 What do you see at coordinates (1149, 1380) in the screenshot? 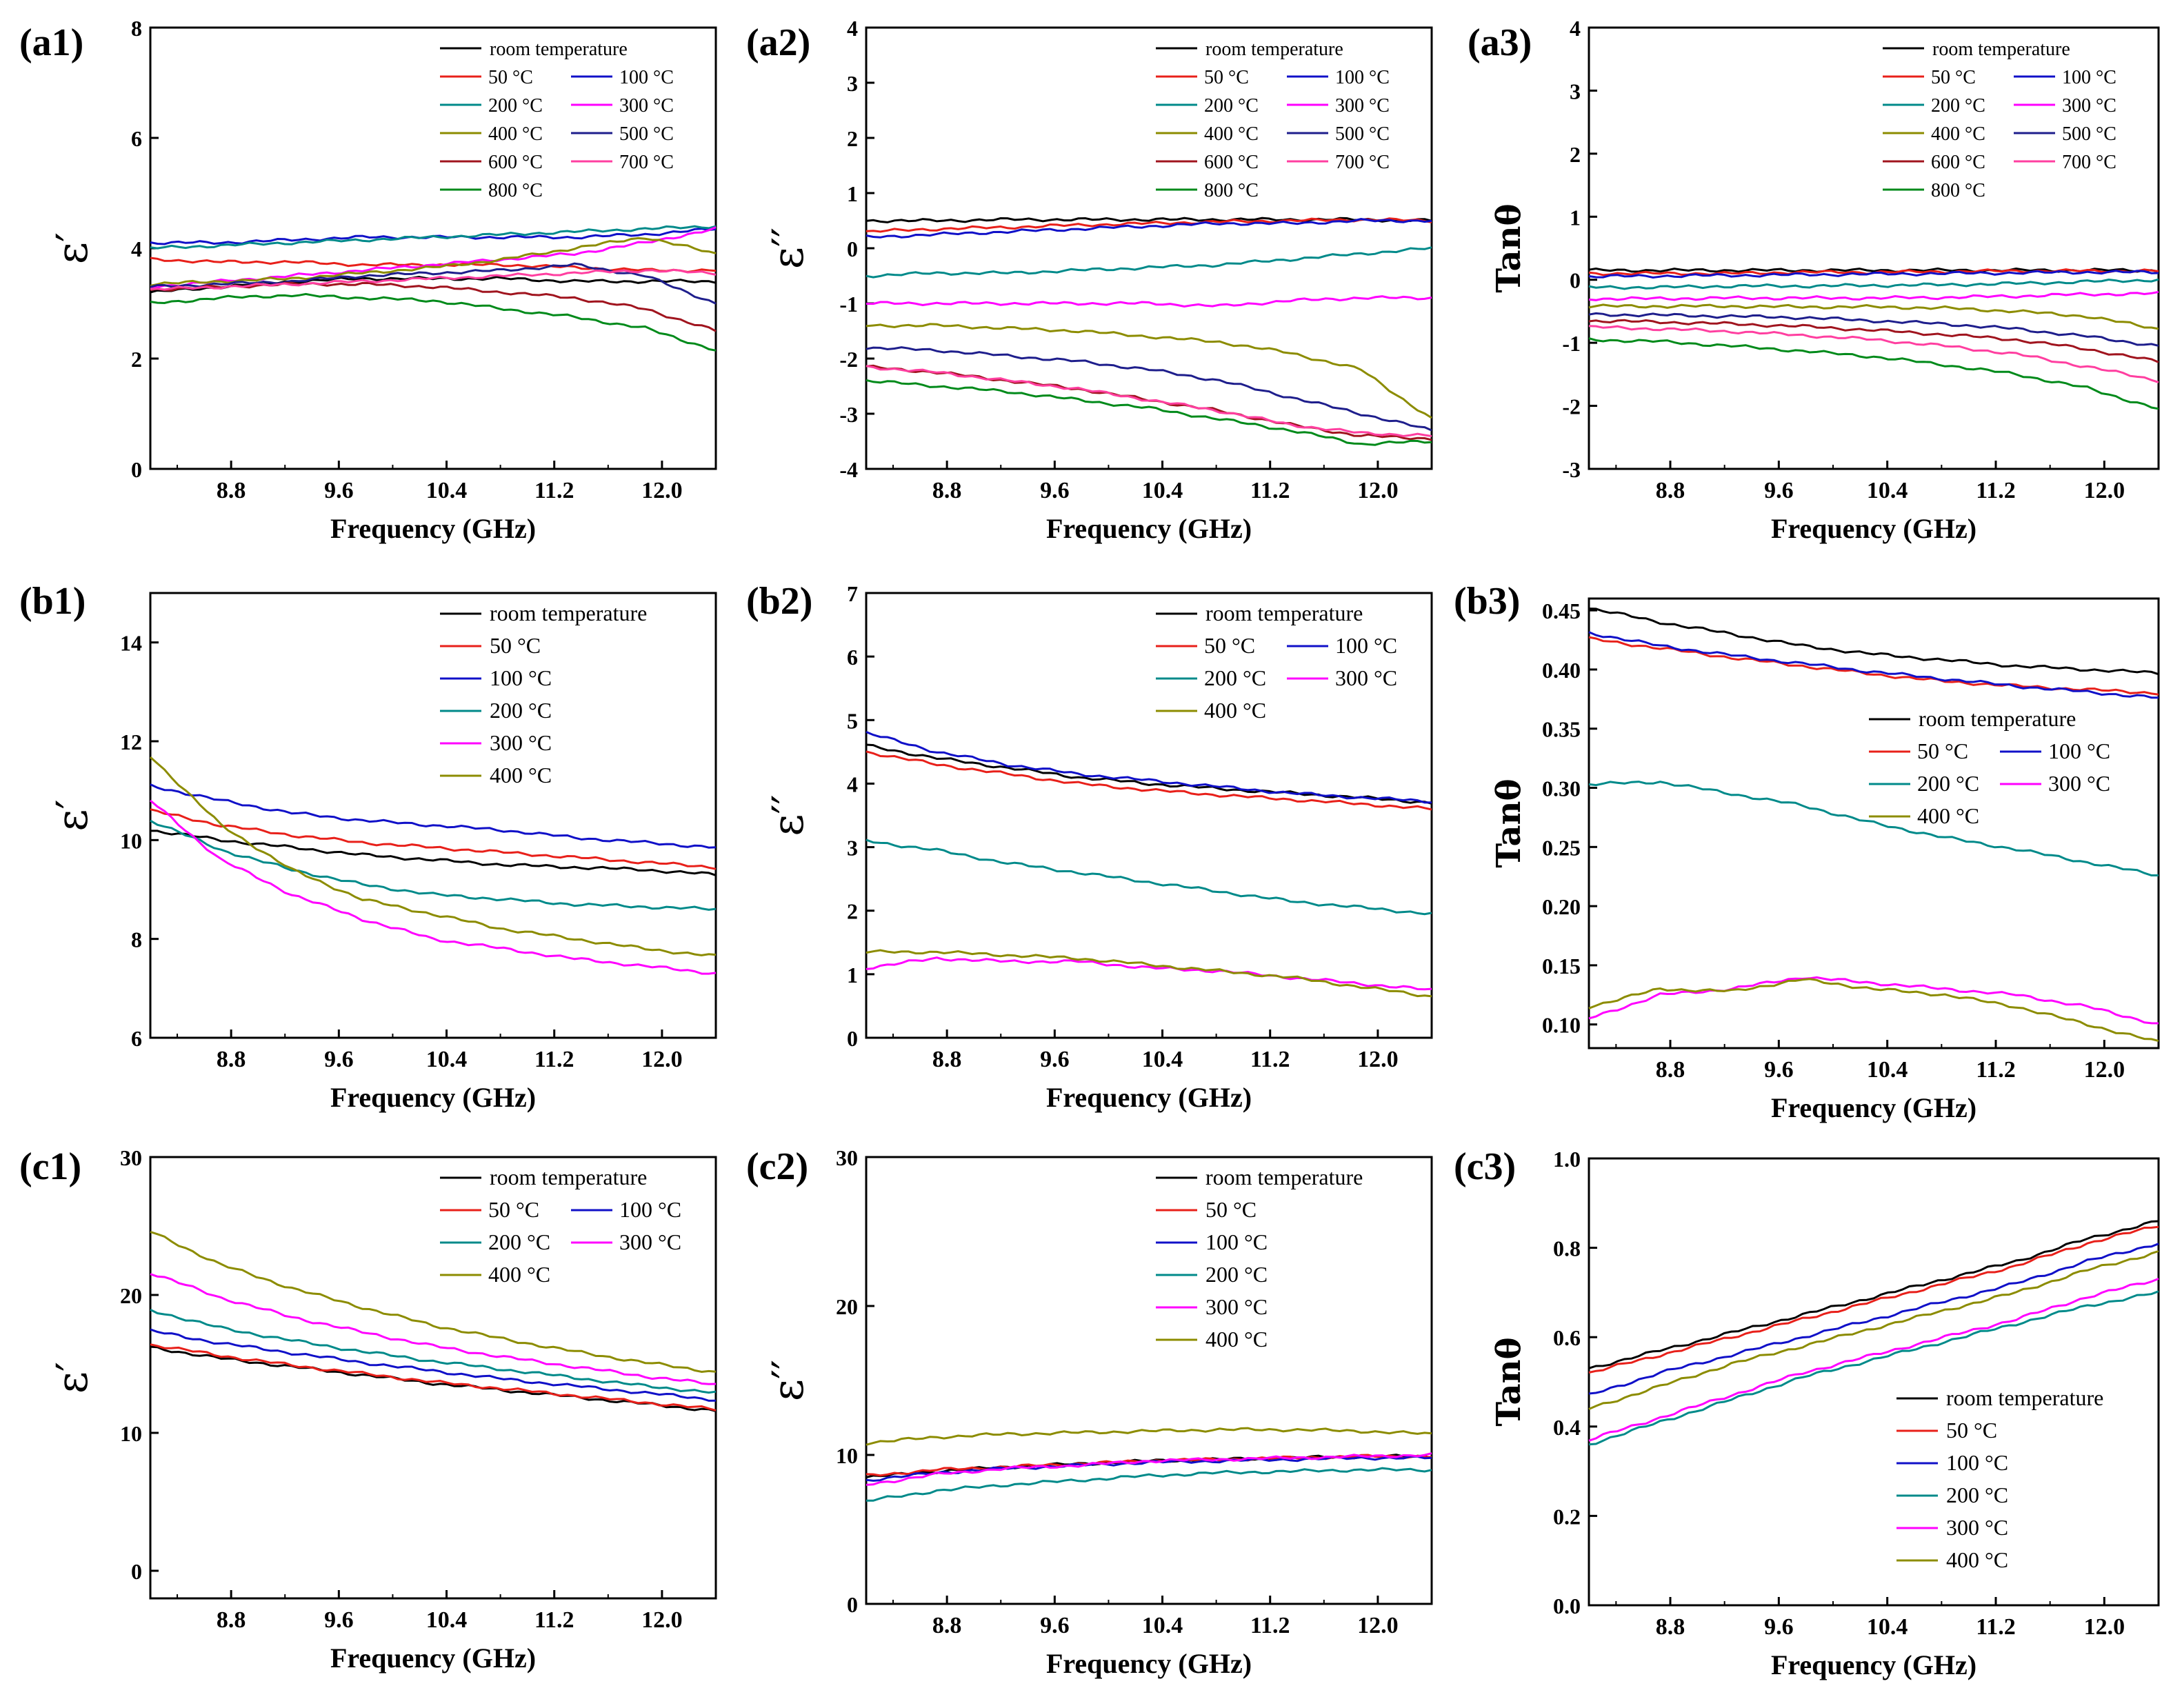
I see `plot-frame-c2` at bounding box center [1149, 1380].